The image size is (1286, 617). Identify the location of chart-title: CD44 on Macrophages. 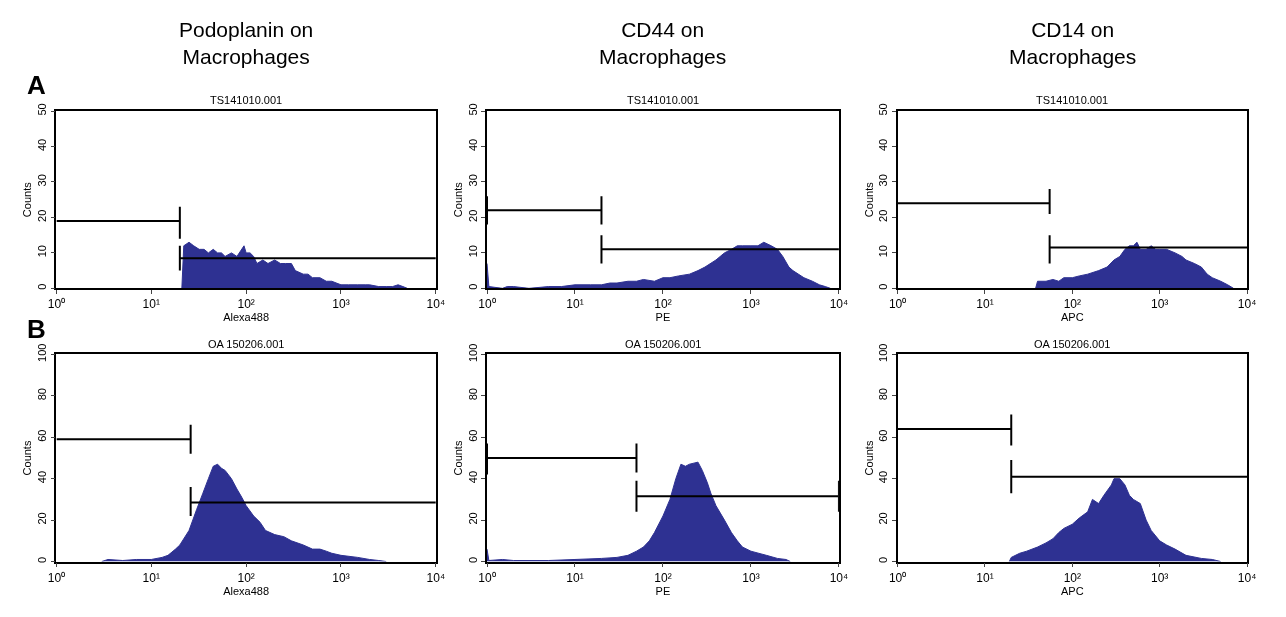
(663, 43).